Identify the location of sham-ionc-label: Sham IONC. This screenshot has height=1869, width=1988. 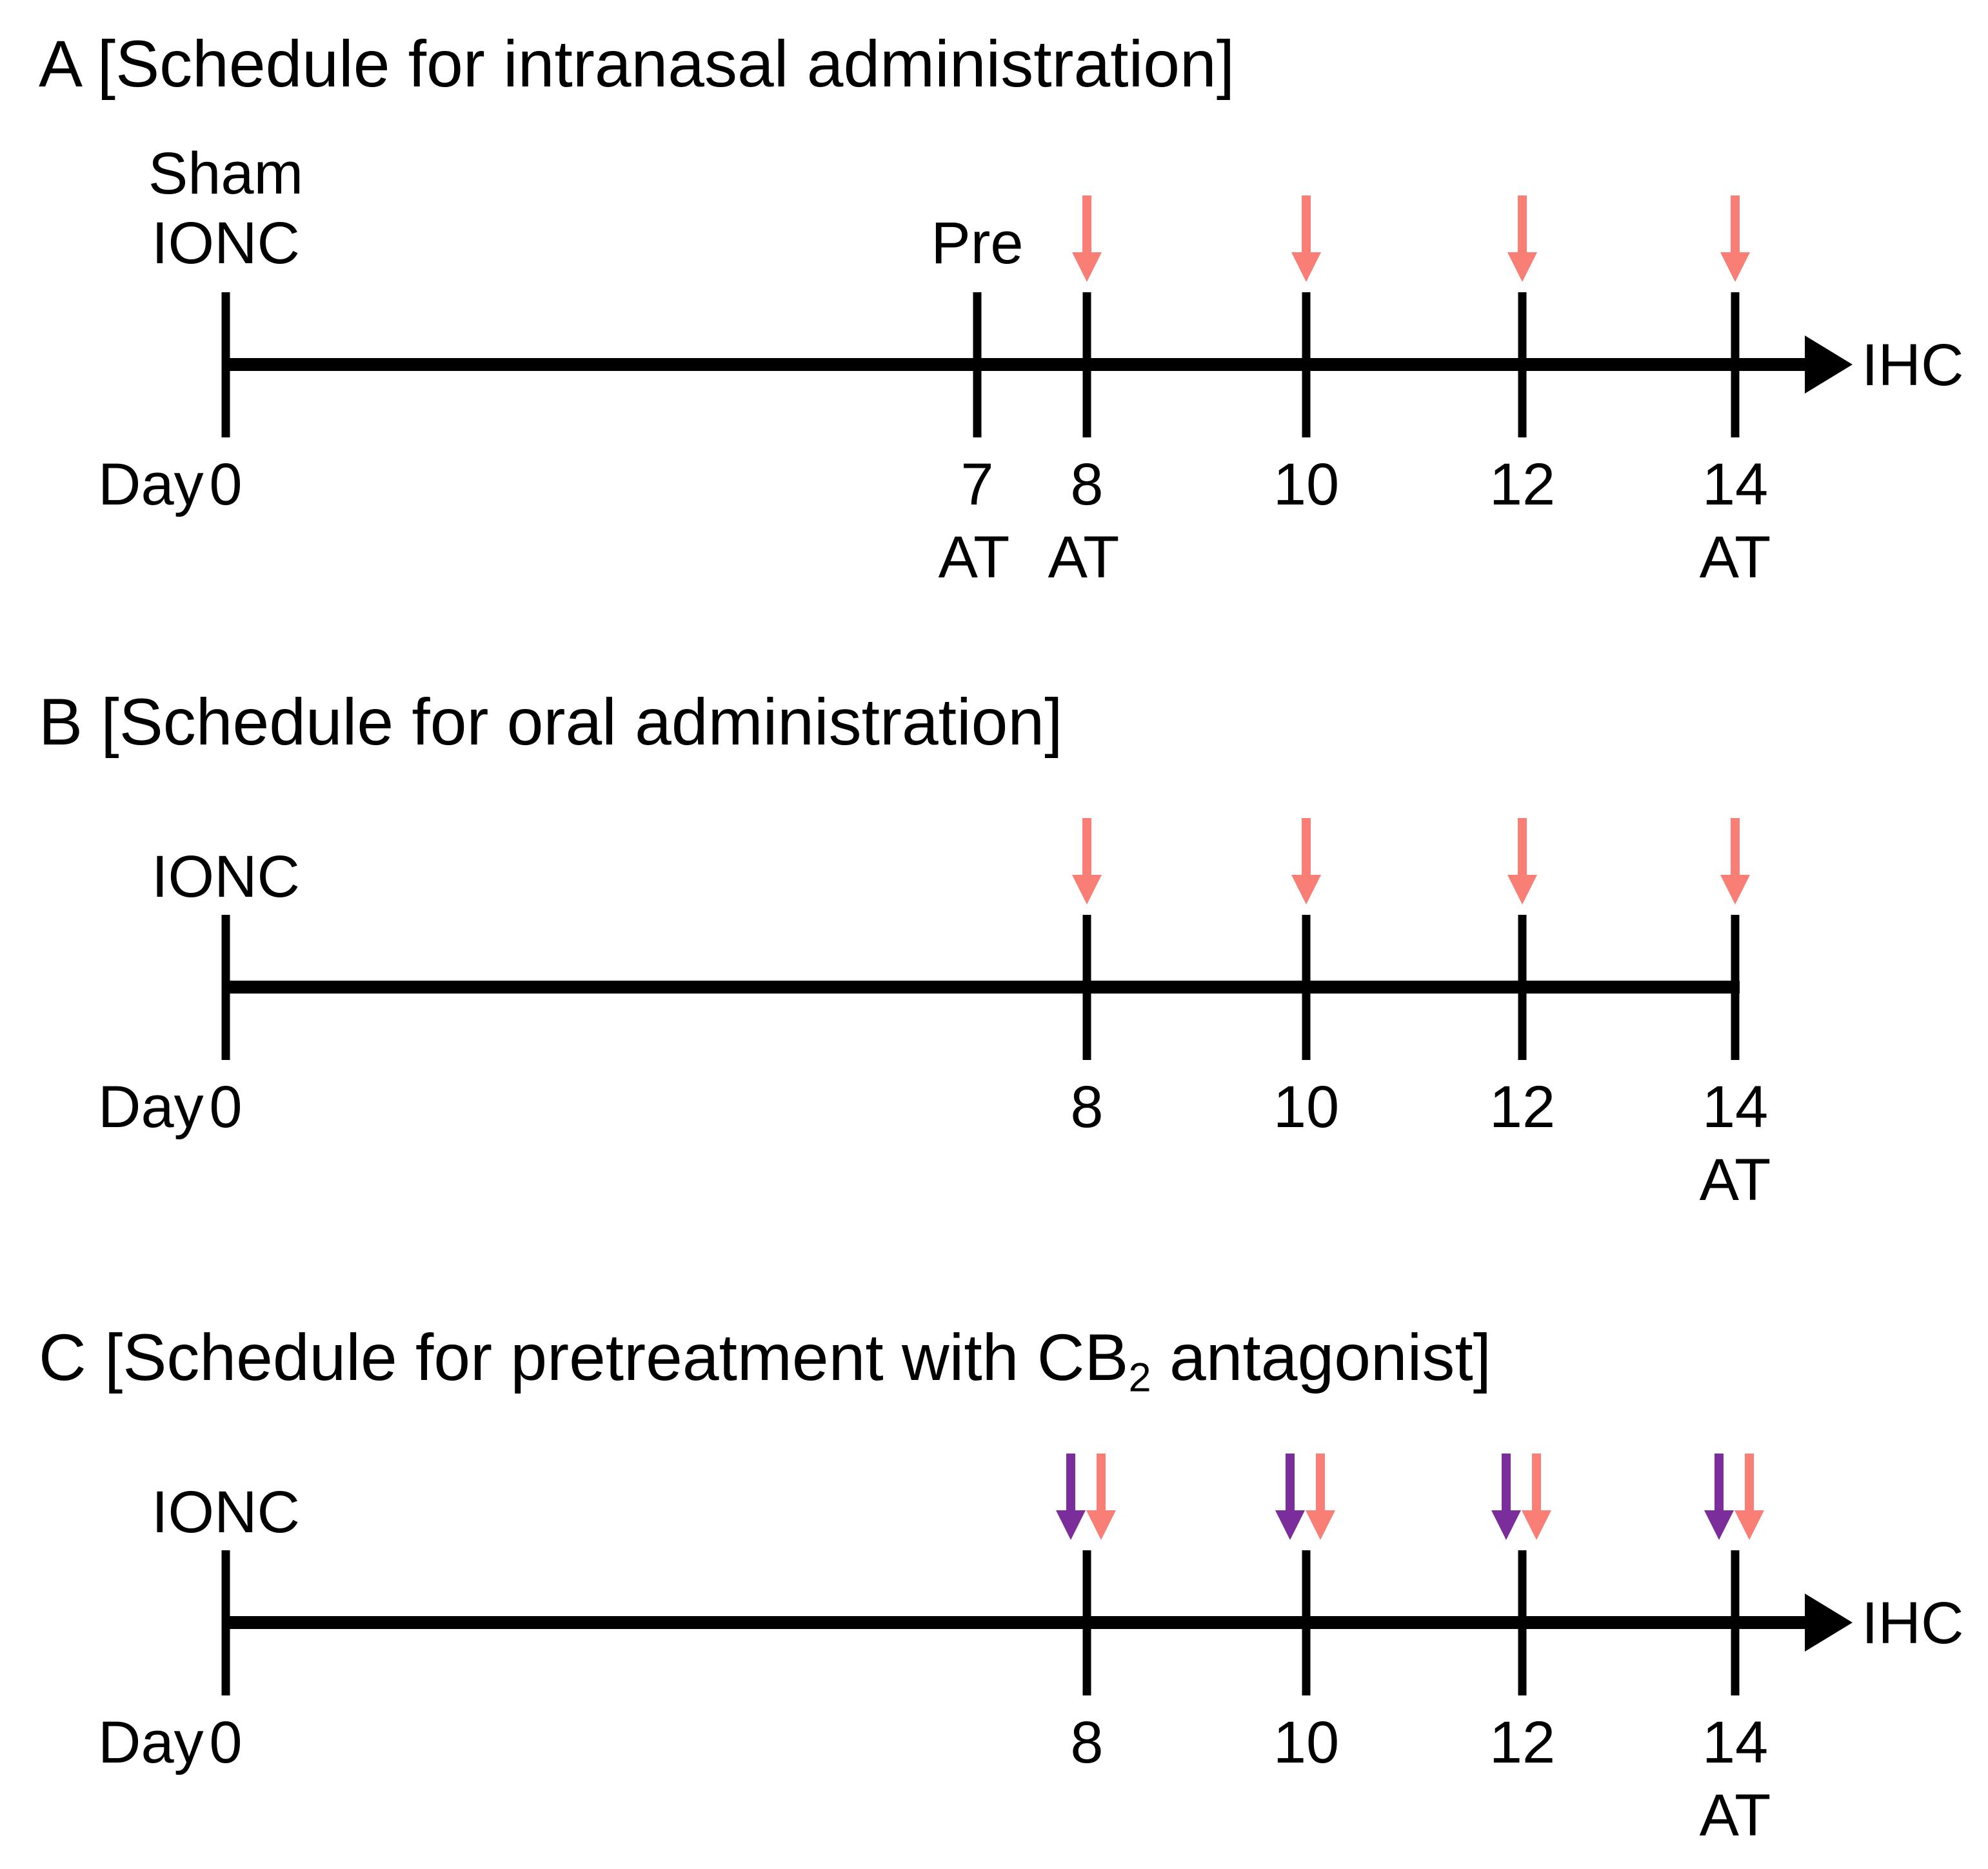
(225, 208).